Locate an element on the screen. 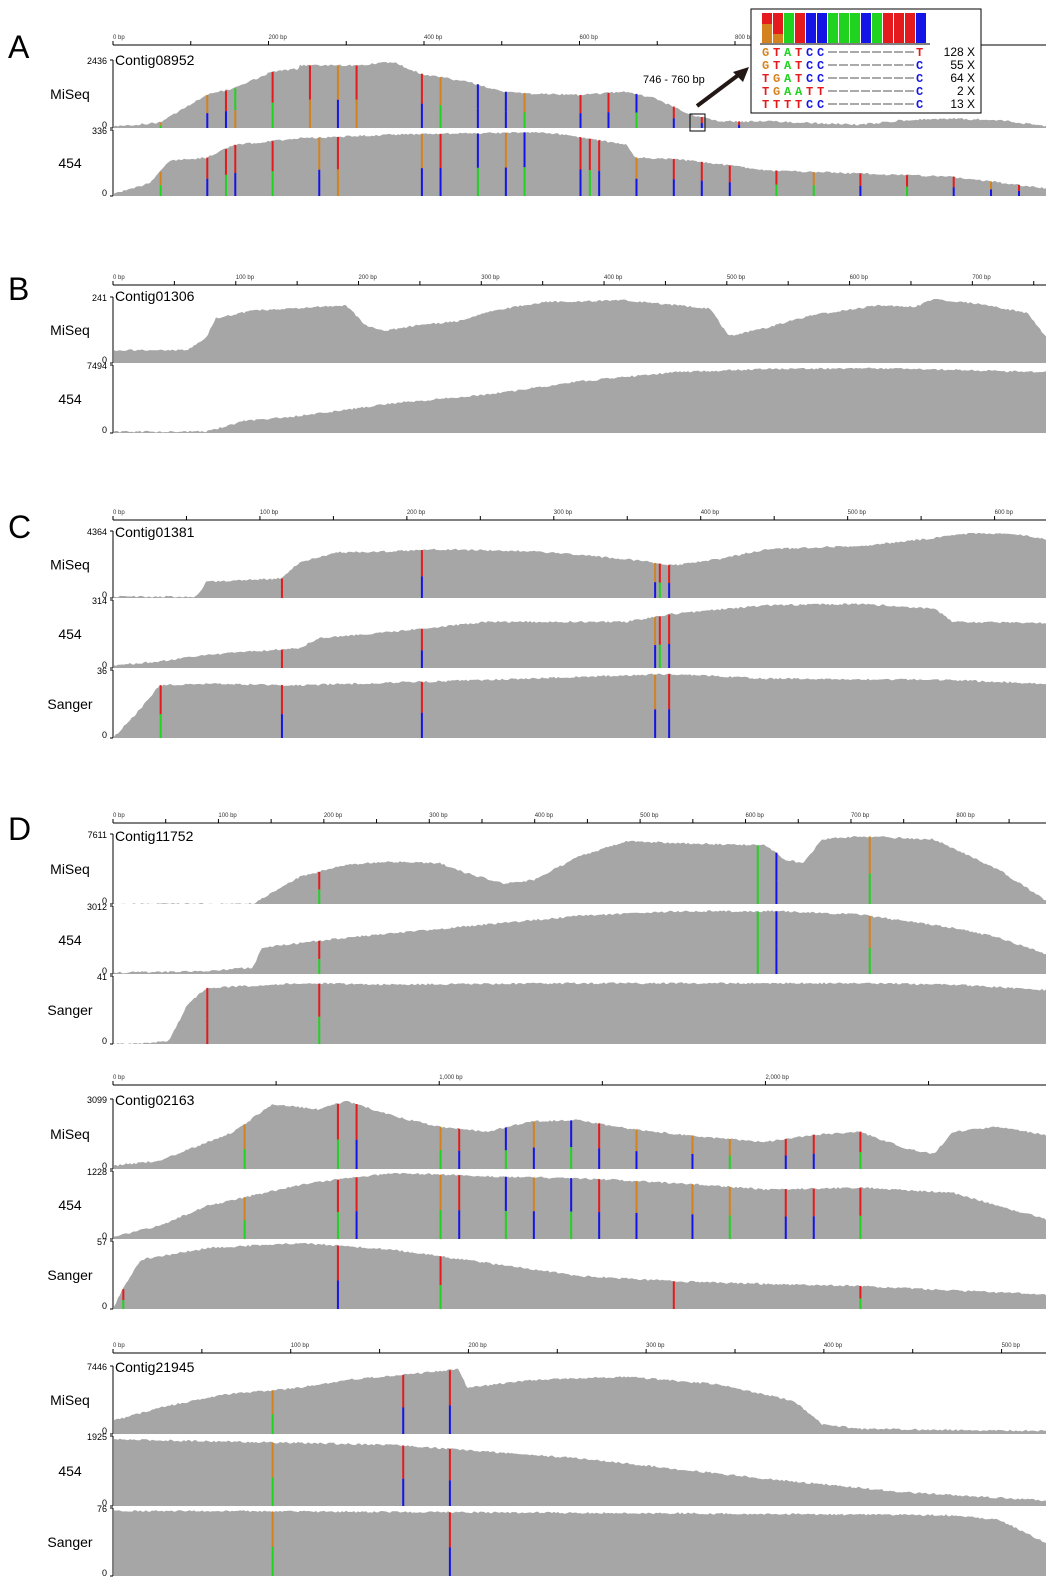 The height and width of the screenshot is (1585, 1061). y-max-label: 57 is located at coordinates (102, 1242).